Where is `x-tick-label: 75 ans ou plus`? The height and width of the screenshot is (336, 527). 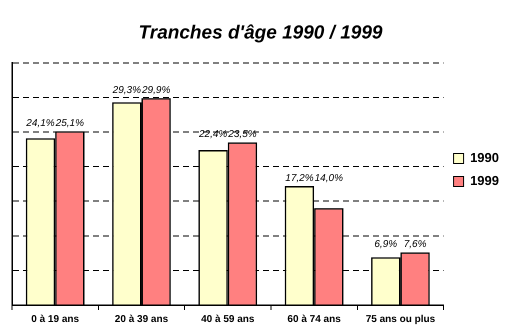 x-tick-label: 75 ans ou plus is located at coordinates (401, 319).